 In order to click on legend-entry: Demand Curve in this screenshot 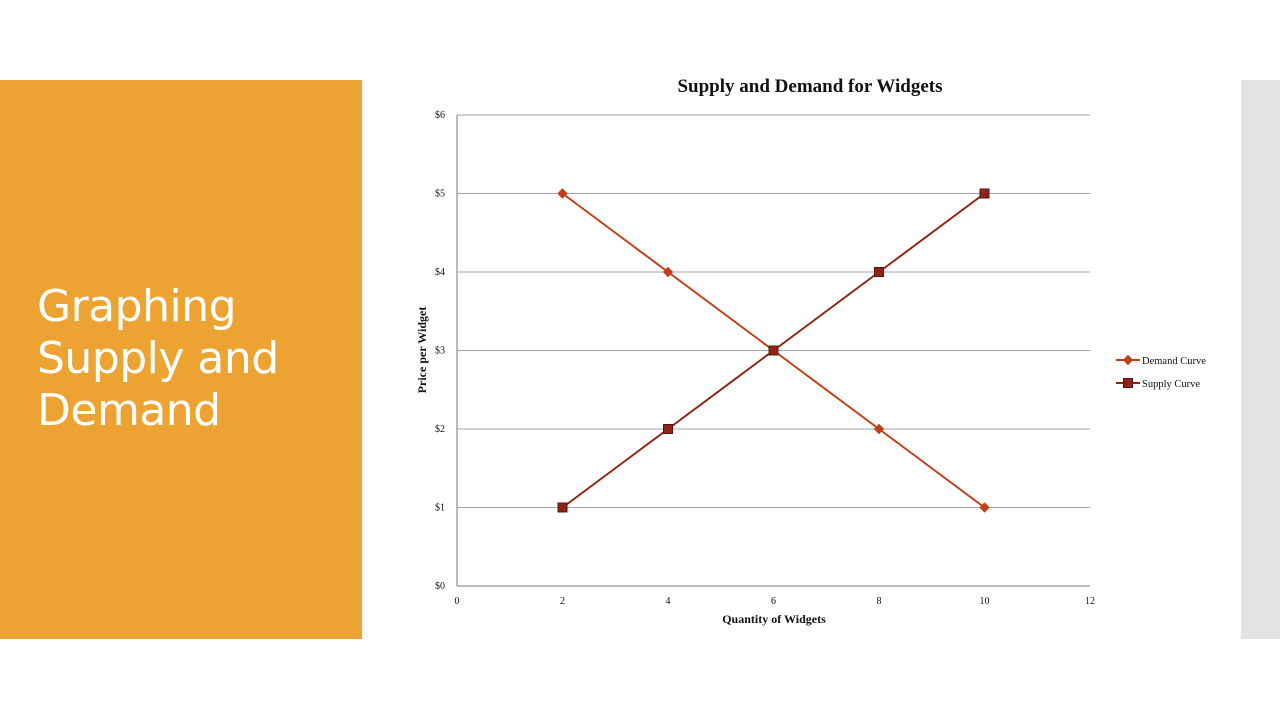, I will do `click(1161, 360)`.